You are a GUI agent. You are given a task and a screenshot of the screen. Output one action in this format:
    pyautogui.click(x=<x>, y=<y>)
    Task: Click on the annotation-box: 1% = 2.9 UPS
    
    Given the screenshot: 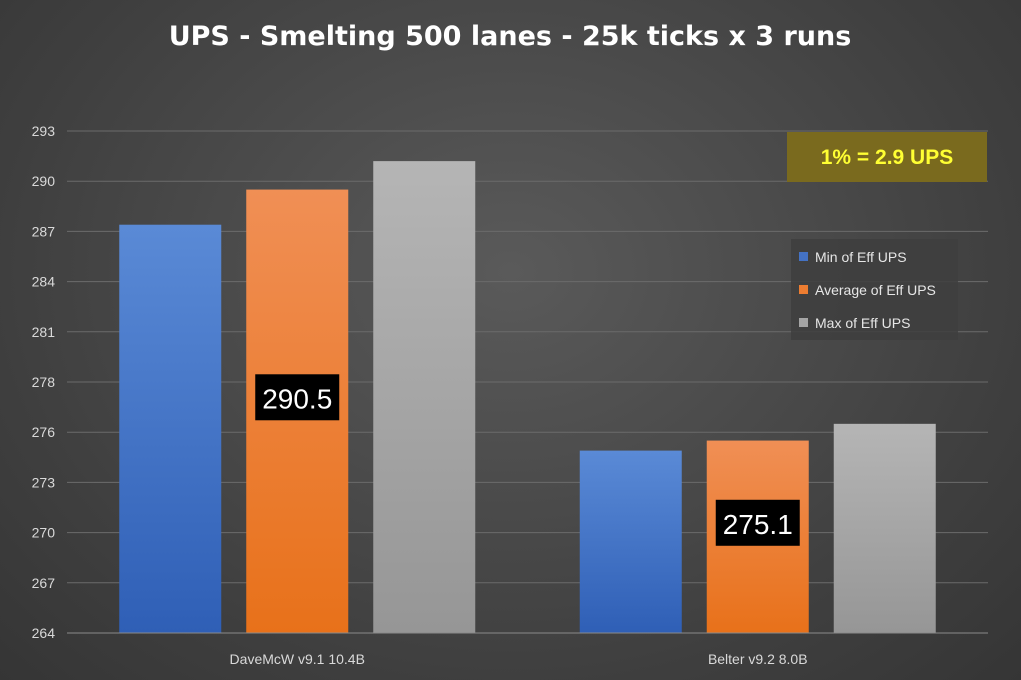 What is the action you would take?
    pyautogui.click(x=887, y=157)
    